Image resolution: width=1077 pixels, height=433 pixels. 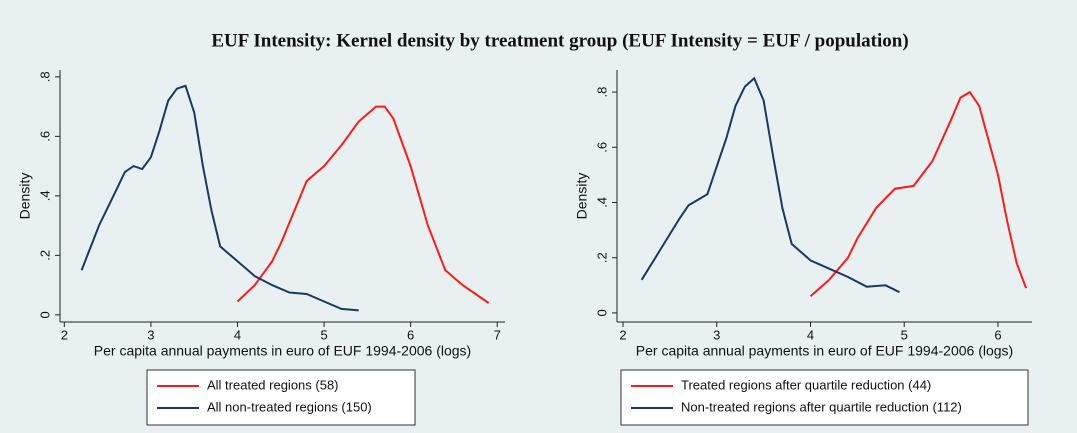 I want to click on x-tick-label: 7, so click(x=497, y=334).